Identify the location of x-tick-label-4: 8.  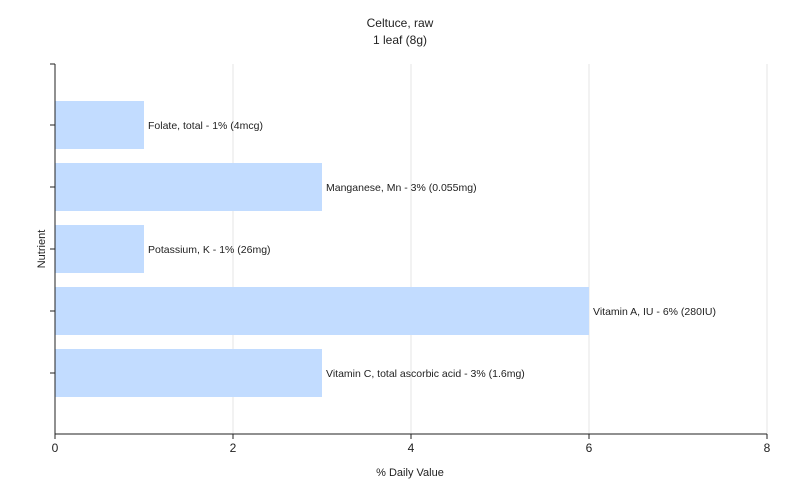
(767, 448).